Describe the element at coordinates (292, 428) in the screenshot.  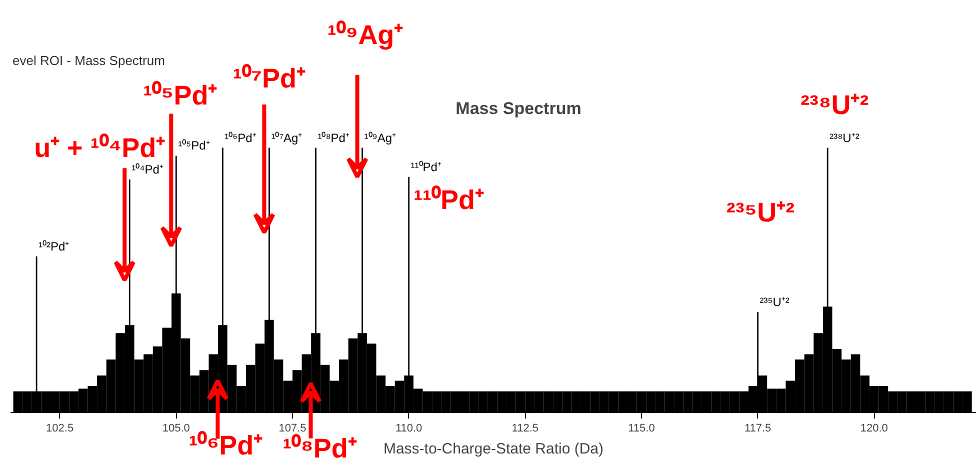
I see `x-tick-label: 107.5` at that location.